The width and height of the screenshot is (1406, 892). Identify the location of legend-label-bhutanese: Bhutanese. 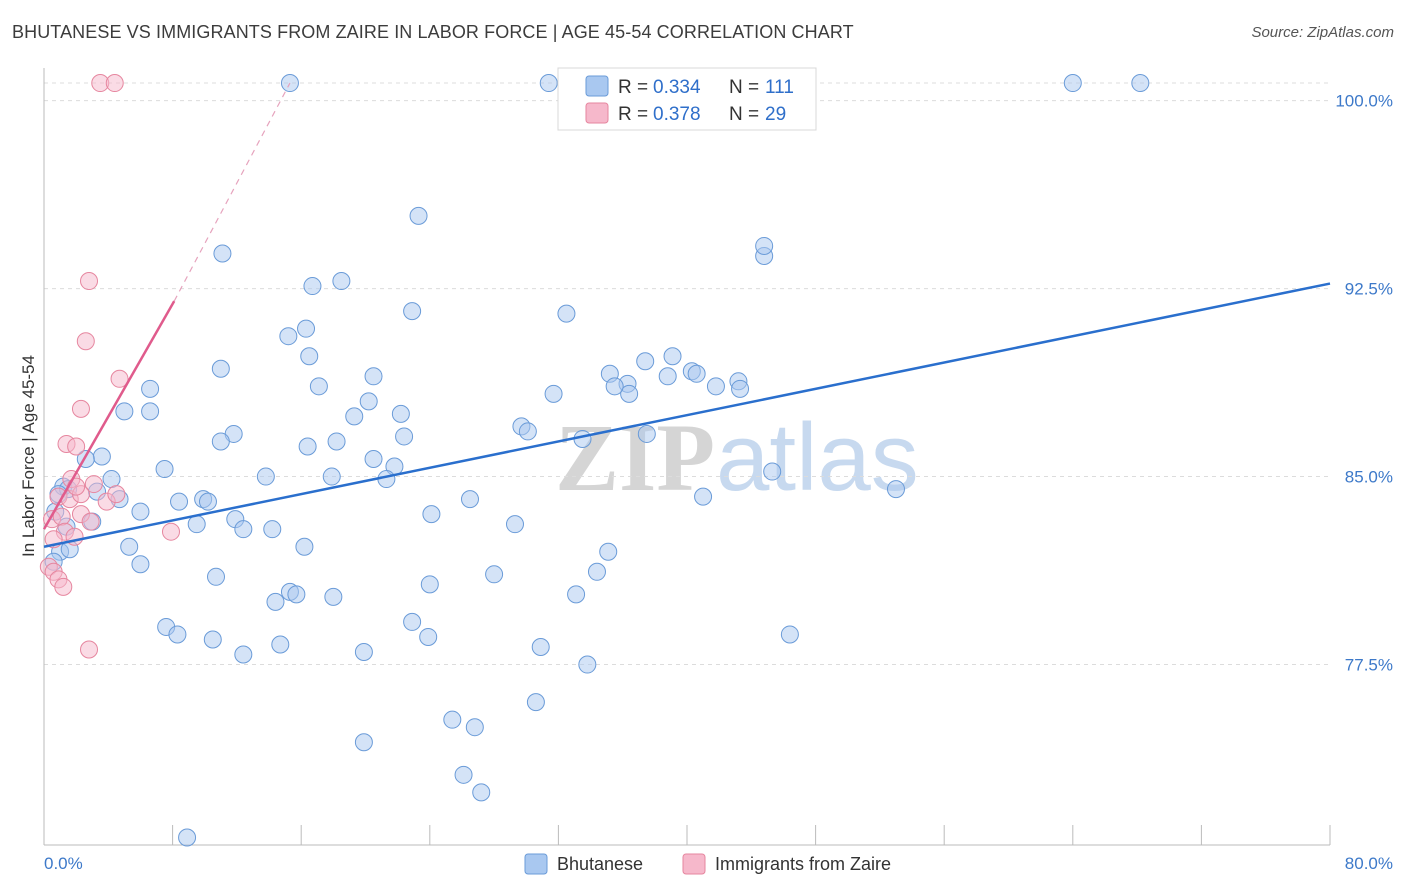
(600, 864).